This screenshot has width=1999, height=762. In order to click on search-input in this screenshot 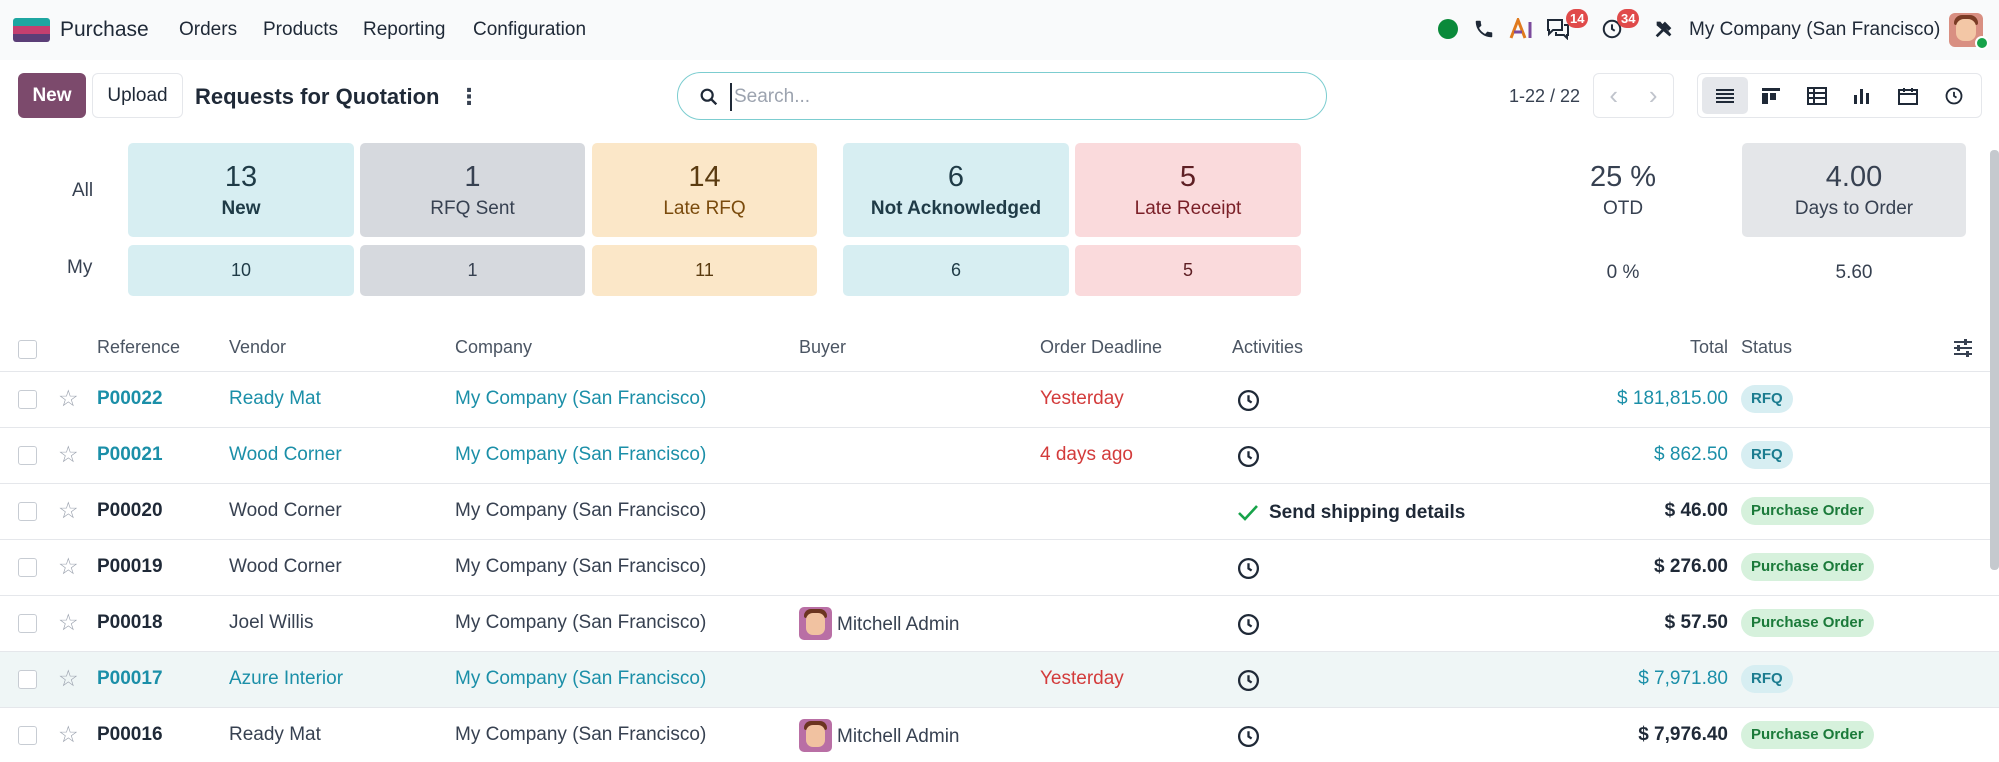, I will do `click(1015, 97)`.